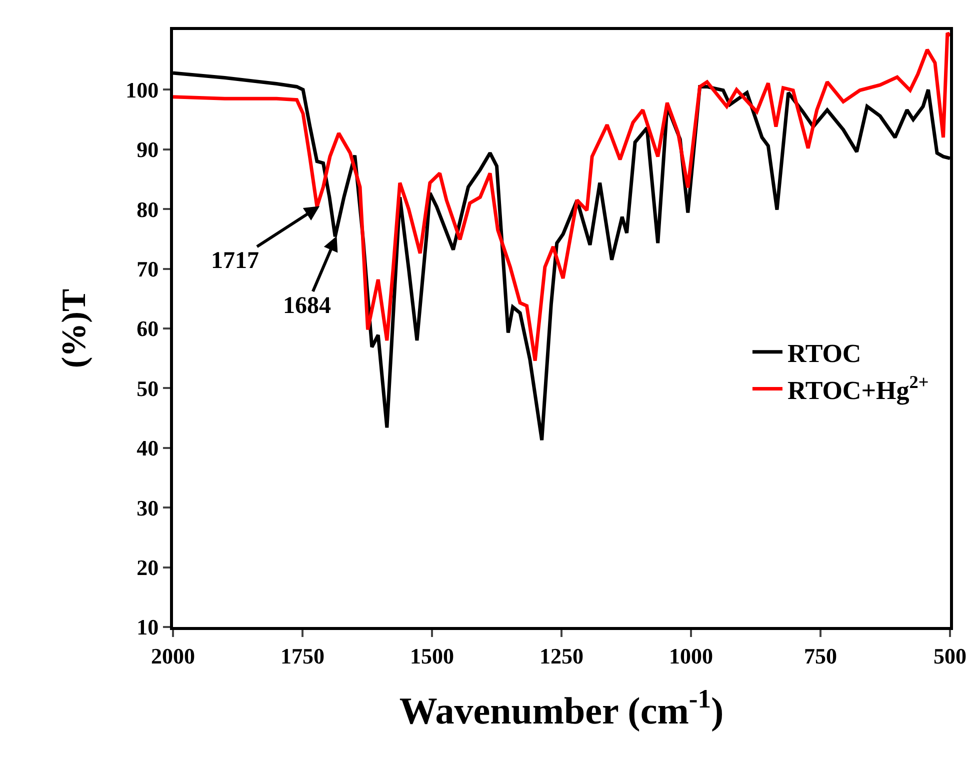 This screenshot has width=979, height=758. What do you see at coordinates (142, 89) in the screenshot?
I see `y-tick-label: 100` at bounding box center [142, 89].